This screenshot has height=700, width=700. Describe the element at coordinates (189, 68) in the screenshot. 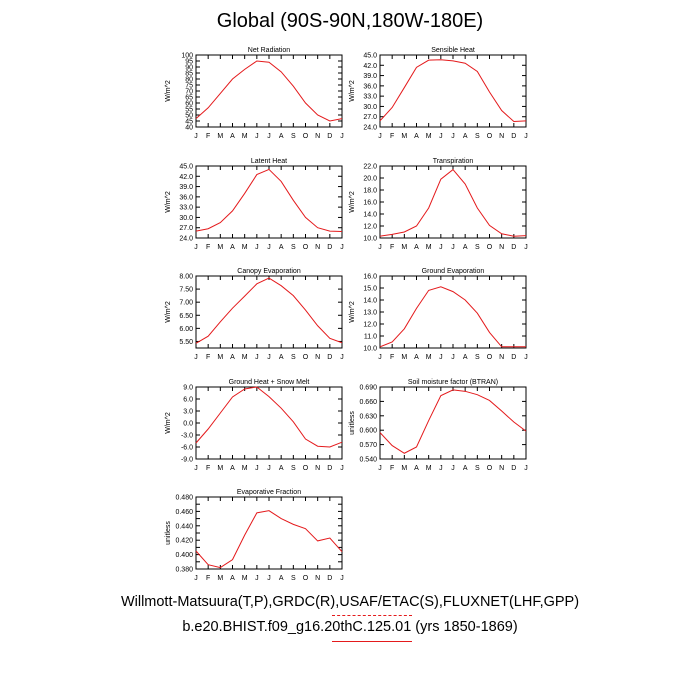

I see `y-tick-label: 90` at that location.